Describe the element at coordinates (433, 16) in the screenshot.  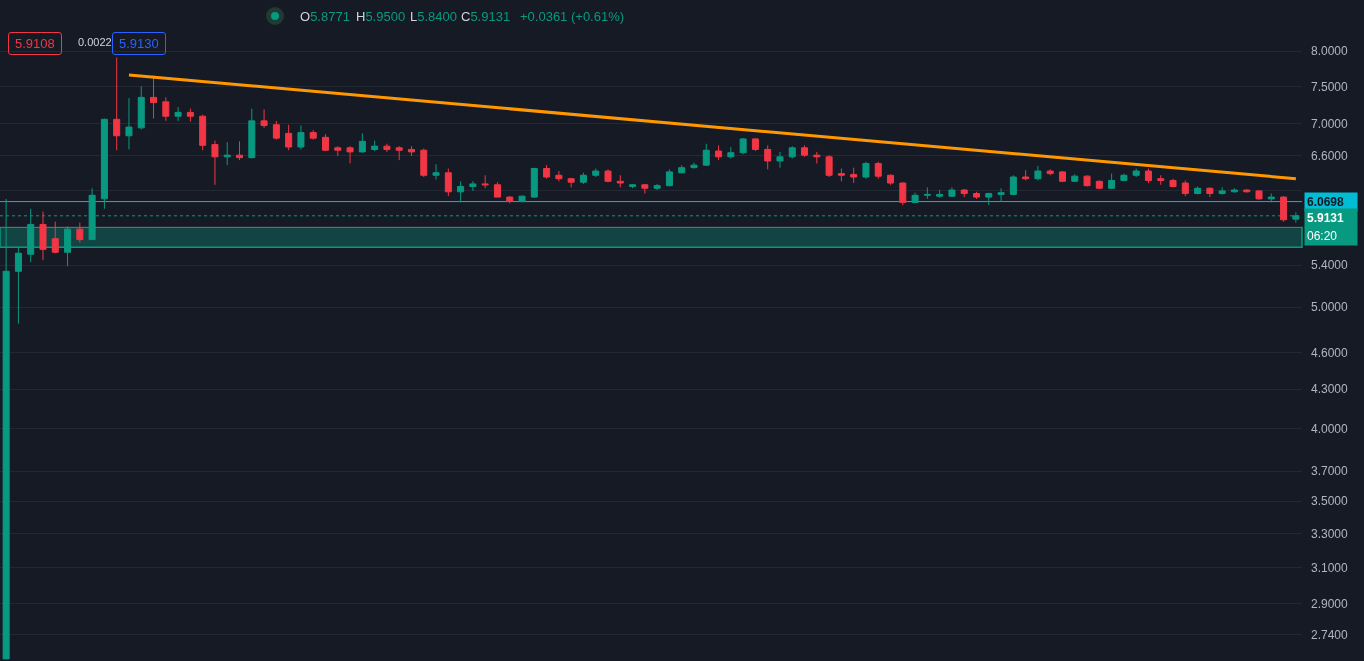
I see `annotation: L5.8400` at that location.